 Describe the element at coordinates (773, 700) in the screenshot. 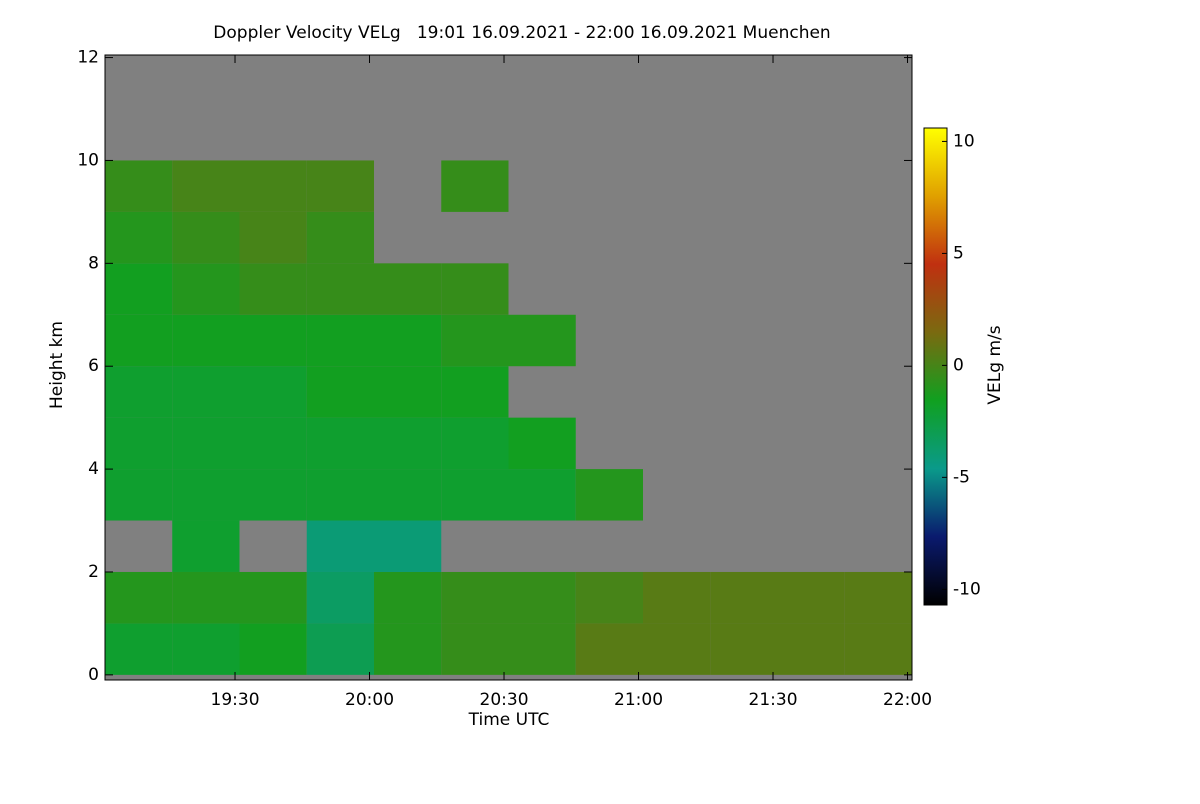

I see `x-tick-label: 21:30` at that location.